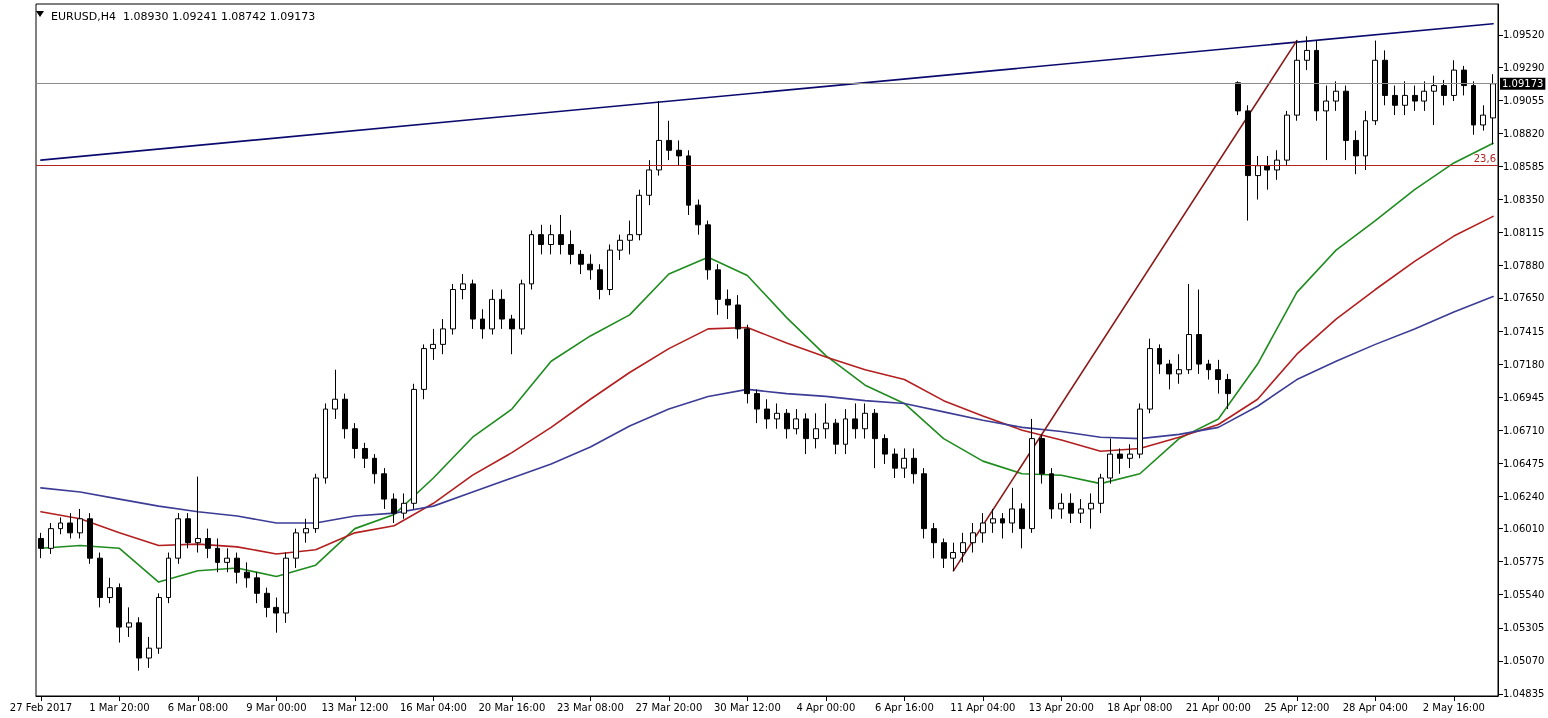 The height and width of the screenshot is (718, 1548). I want to click on text: EURUSD,H4 1.08930 1.09241 1.08742 1.09173, so click(183, 16).